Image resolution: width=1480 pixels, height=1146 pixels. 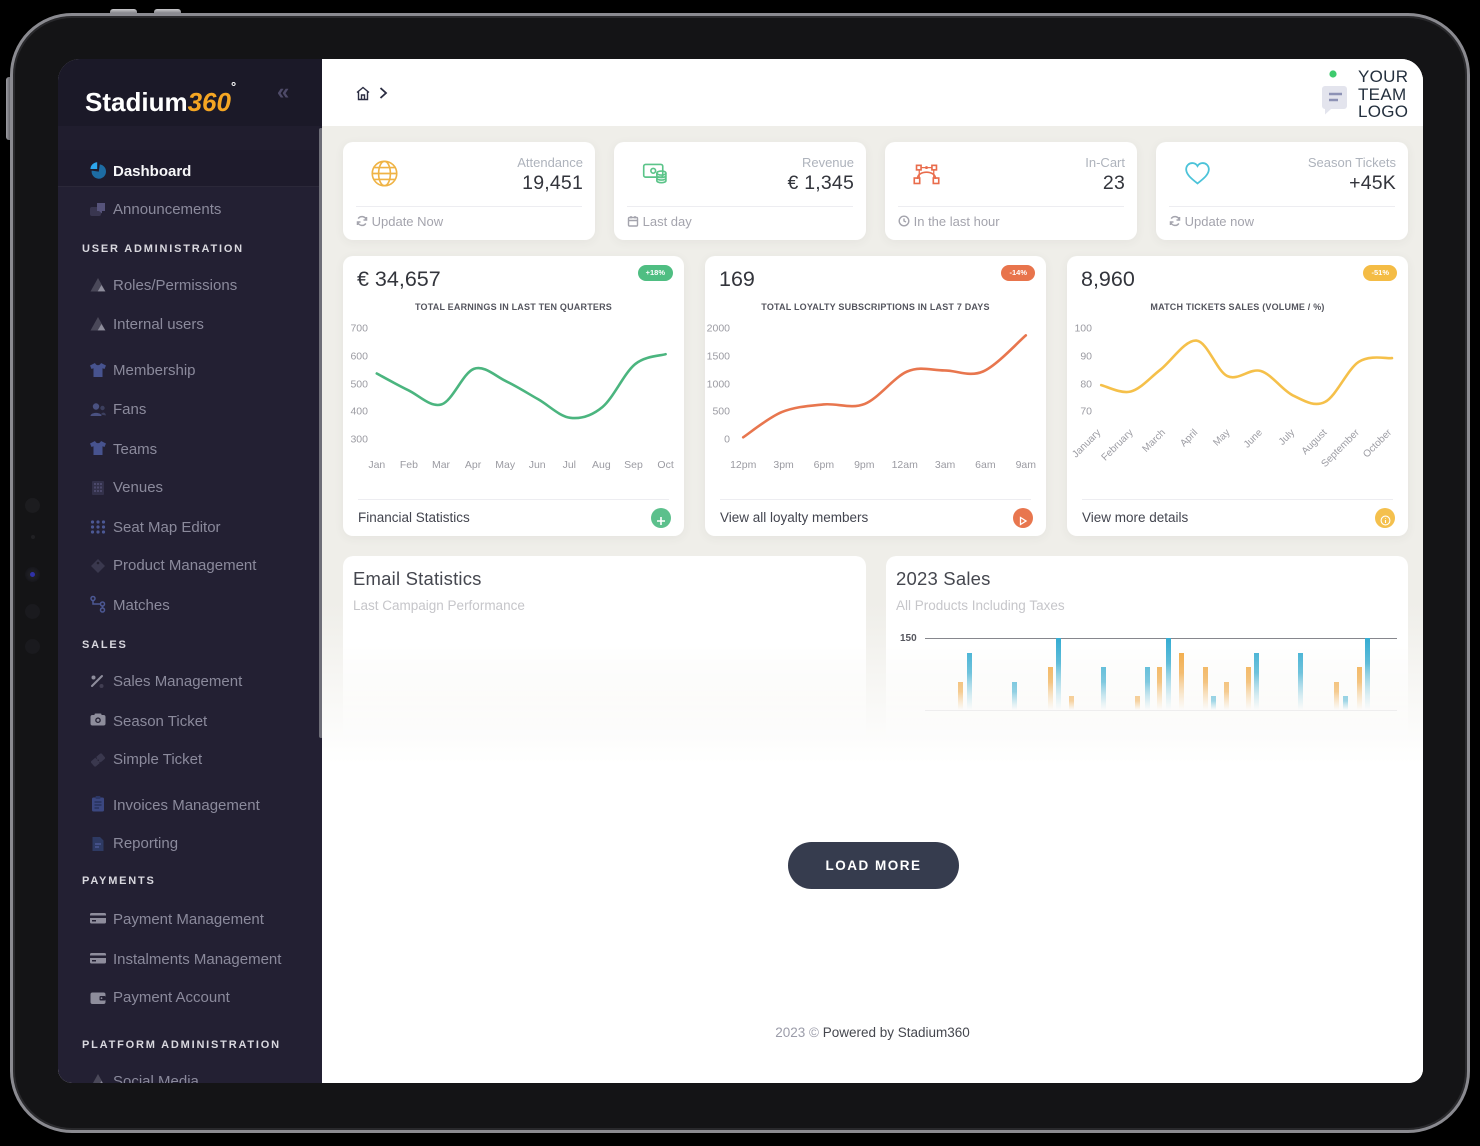 What do you see at coordinates (665, 465) in the screenshot?
I see `svg-text: Oct` at bounding box center [665, 465].